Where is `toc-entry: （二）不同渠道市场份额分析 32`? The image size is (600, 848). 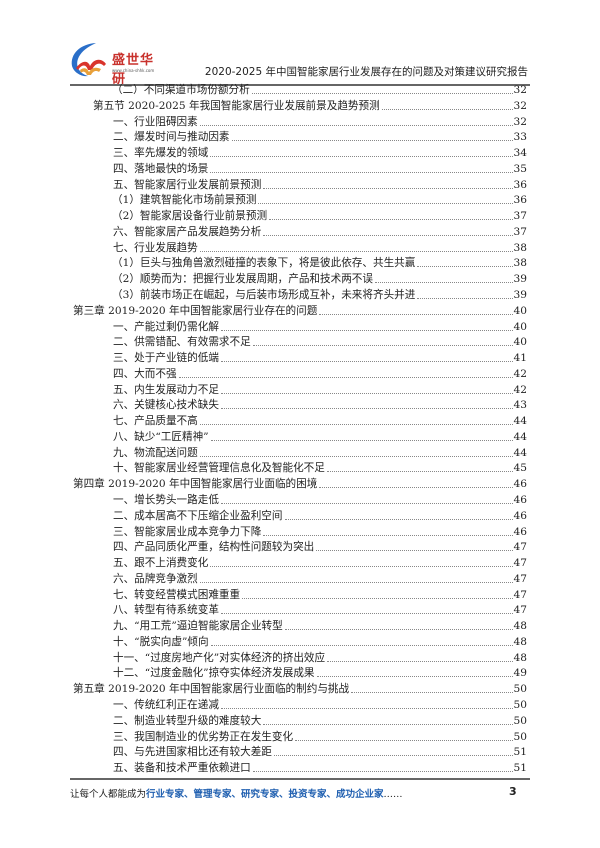
toc-entry: （二）不同渠道市场份额分析 32 is located at coordinates (319, 89).